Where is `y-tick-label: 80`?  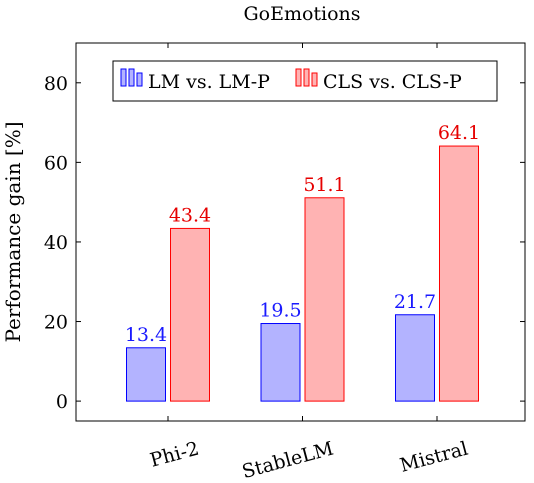 y-tick-label: 80 is located at coordinates (56, 84).